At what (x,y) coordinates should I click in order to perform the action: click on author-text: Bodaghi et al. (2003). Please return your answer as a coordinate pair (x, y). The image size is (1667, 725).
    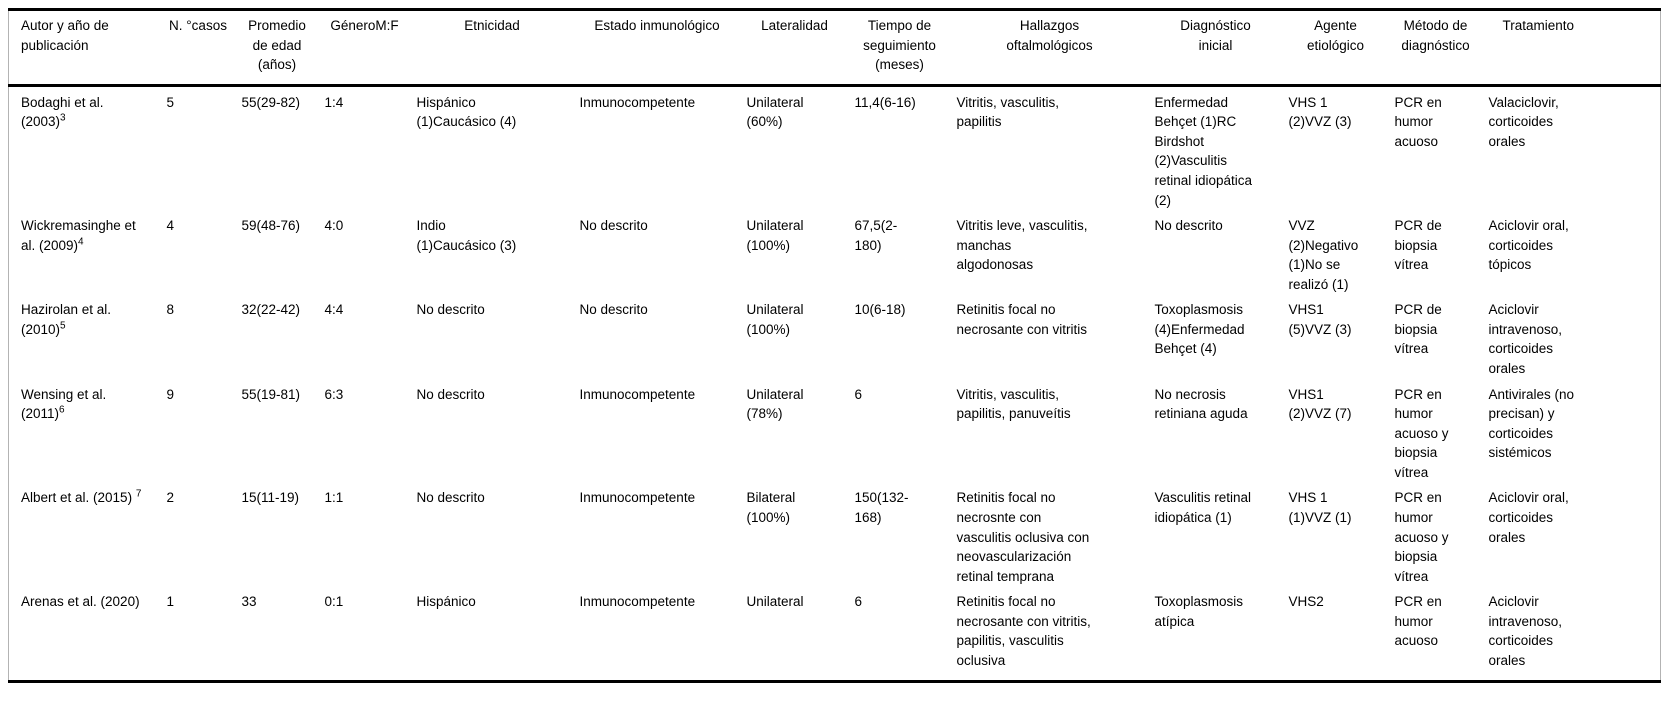
    Looking at the image, I should click on (62, 112).